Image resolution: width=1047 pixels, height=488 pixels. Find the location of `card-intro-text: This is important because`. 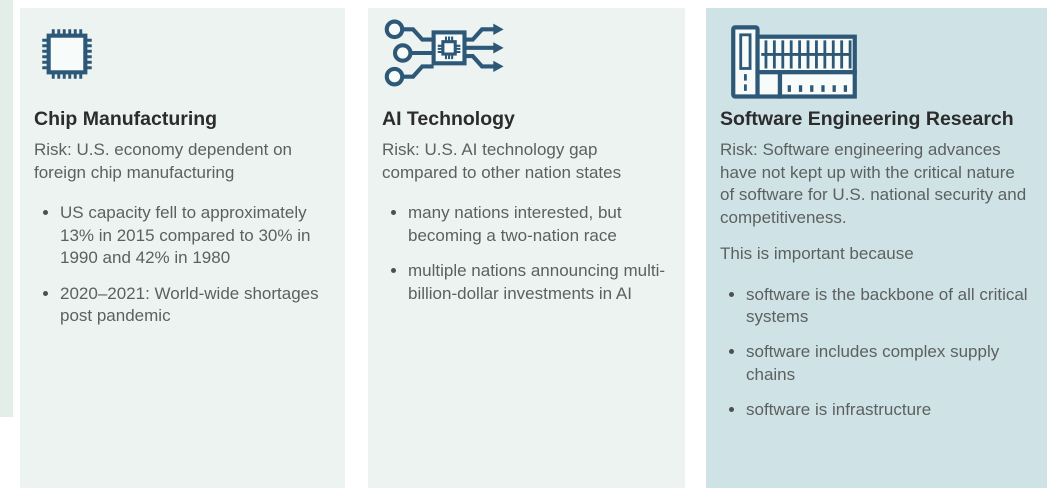

card-intro-text: This is important because is located at coordinates (817, 254).